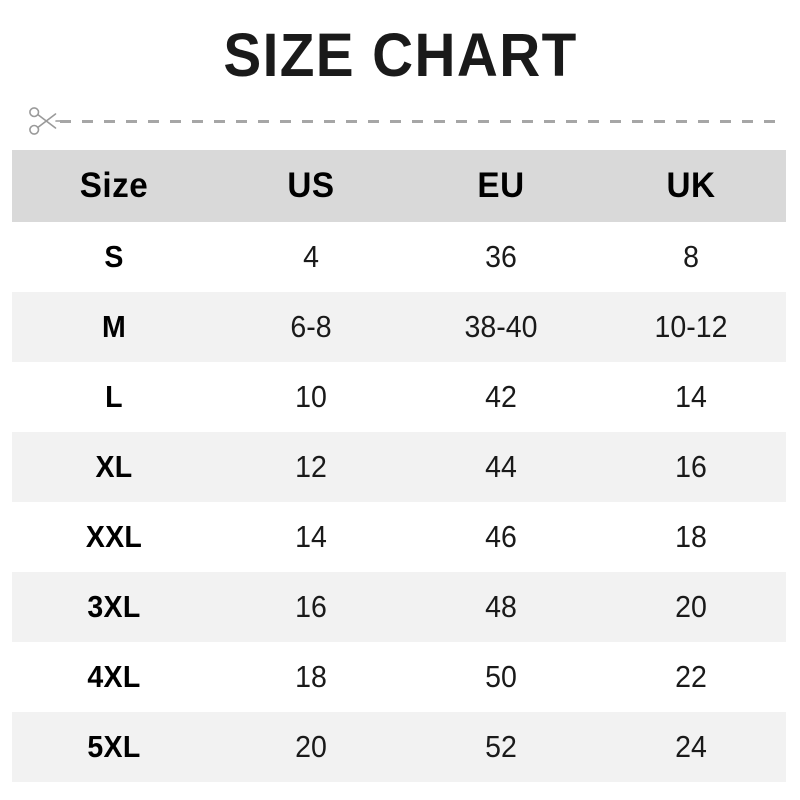 The height and width of the screenshot is (800, 800). What do you see at coordinates (399, 397) in the screenshot?
I see `table-row: L 10 42 14` at bounding box center [399, 397].